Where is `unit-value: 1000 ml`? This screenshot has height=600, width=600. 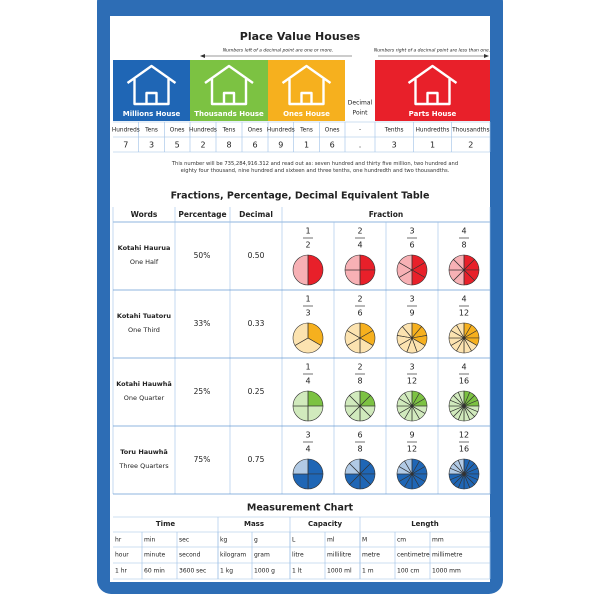
unit-value: 1000 ml is located at coordinates (339, 571).